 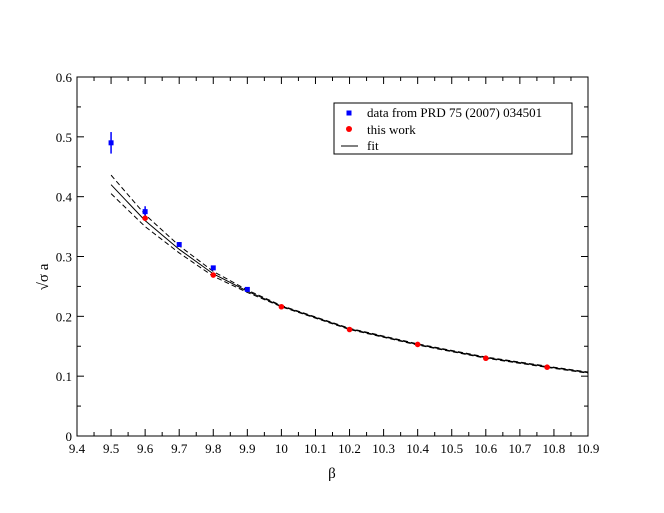 What do you see at coordinates (281, 448) in the screenshot?
I see `x-tick-label: 10` at bounding box center [281, 448].